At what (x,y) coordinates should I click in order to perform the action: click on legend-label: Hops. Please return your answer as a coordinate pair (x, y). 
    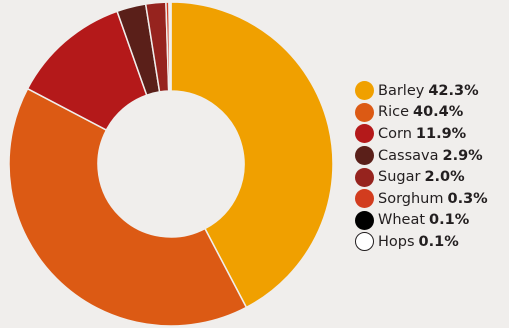
    Looking at the image, I should click on (396, 241).